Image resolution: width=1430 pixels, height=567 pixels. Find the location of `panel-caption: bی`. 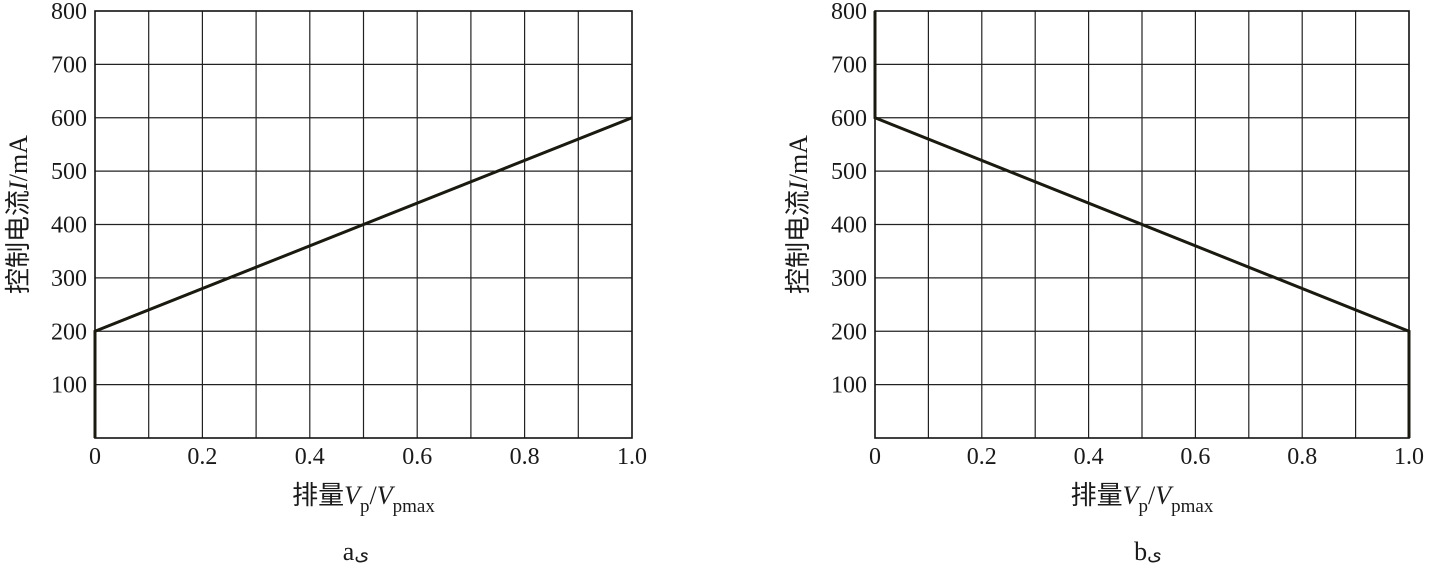

panel-caption: bی is located at coordinates (1148, 551).